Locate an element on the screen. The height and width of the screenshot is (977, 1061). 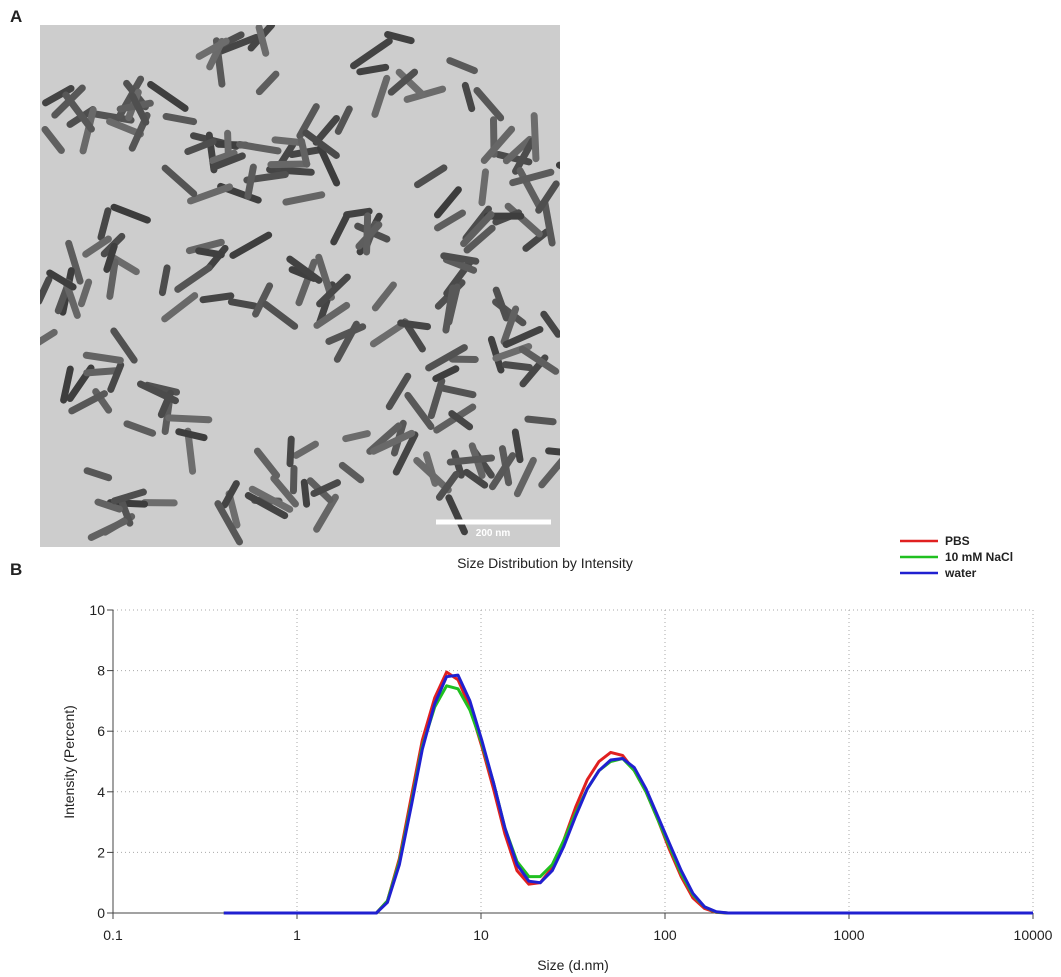
panel-label: B is located at coordinates (16, 569).